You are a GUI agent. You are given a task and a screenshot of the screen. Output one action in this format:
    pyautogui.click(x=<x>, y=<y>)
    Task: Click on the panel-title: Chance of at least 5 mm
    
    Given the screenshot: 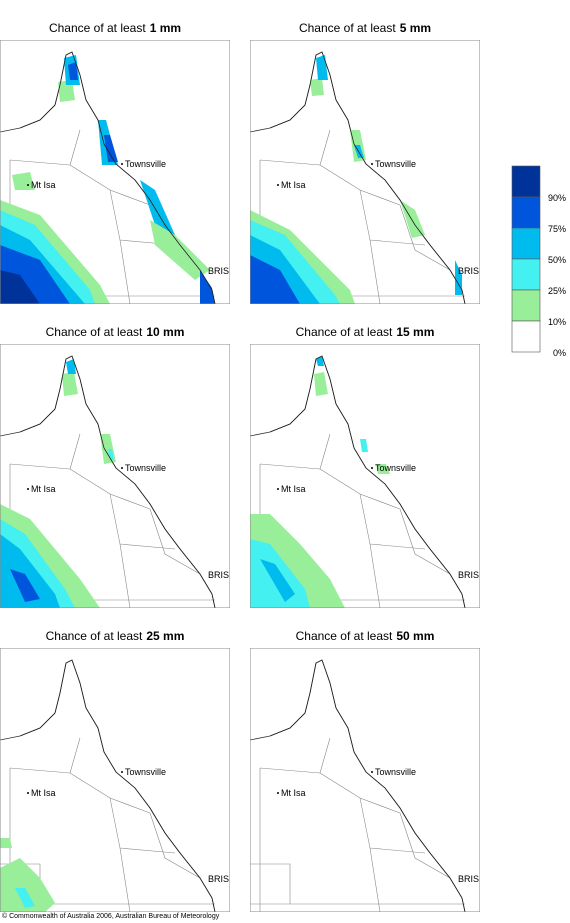 What is the action you would take?
    pyautogui.click(x=365, y=28)
    